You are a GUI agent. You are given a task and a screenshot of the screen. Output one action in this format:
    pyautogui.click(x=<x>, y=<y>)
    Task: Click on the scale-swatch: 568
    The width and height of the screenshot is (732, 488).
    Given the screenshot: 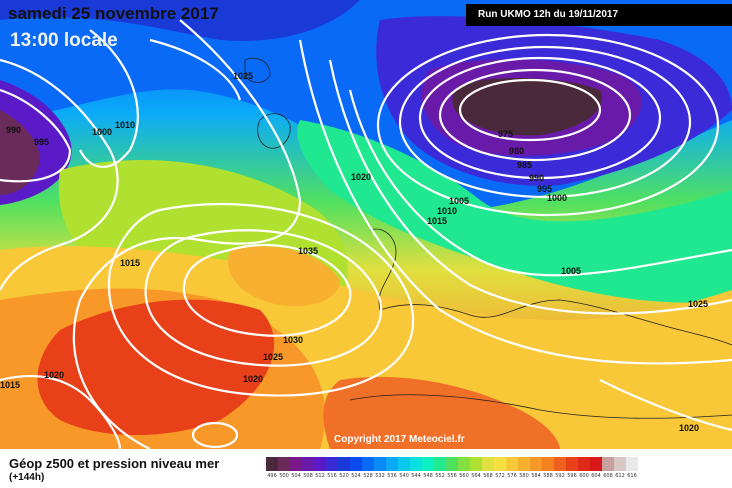 What is the action you would take?
    pyautogui.click(x=488, y=468)
    